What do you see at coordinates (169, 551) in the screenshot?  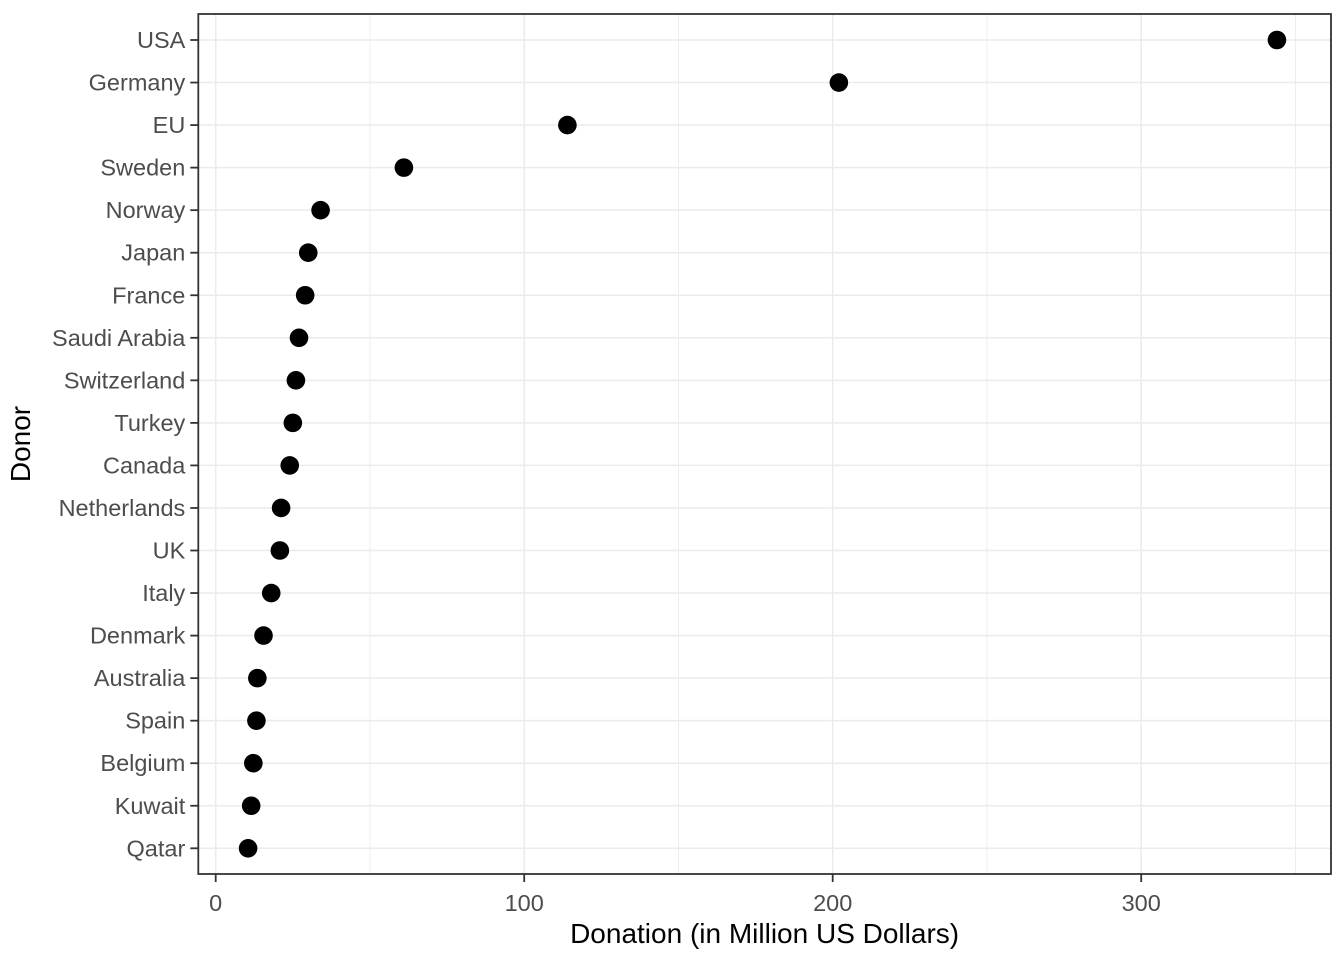 I see `y-tick-label: UK` at bounding box center [169, 551].